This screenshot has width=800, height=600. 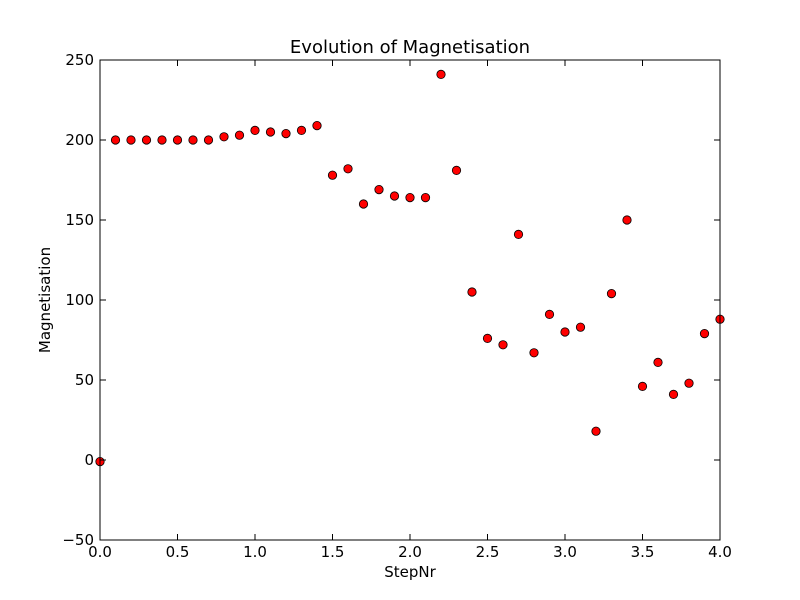 I want to click on y-tick-label: 200, so click(x=79, y=140).